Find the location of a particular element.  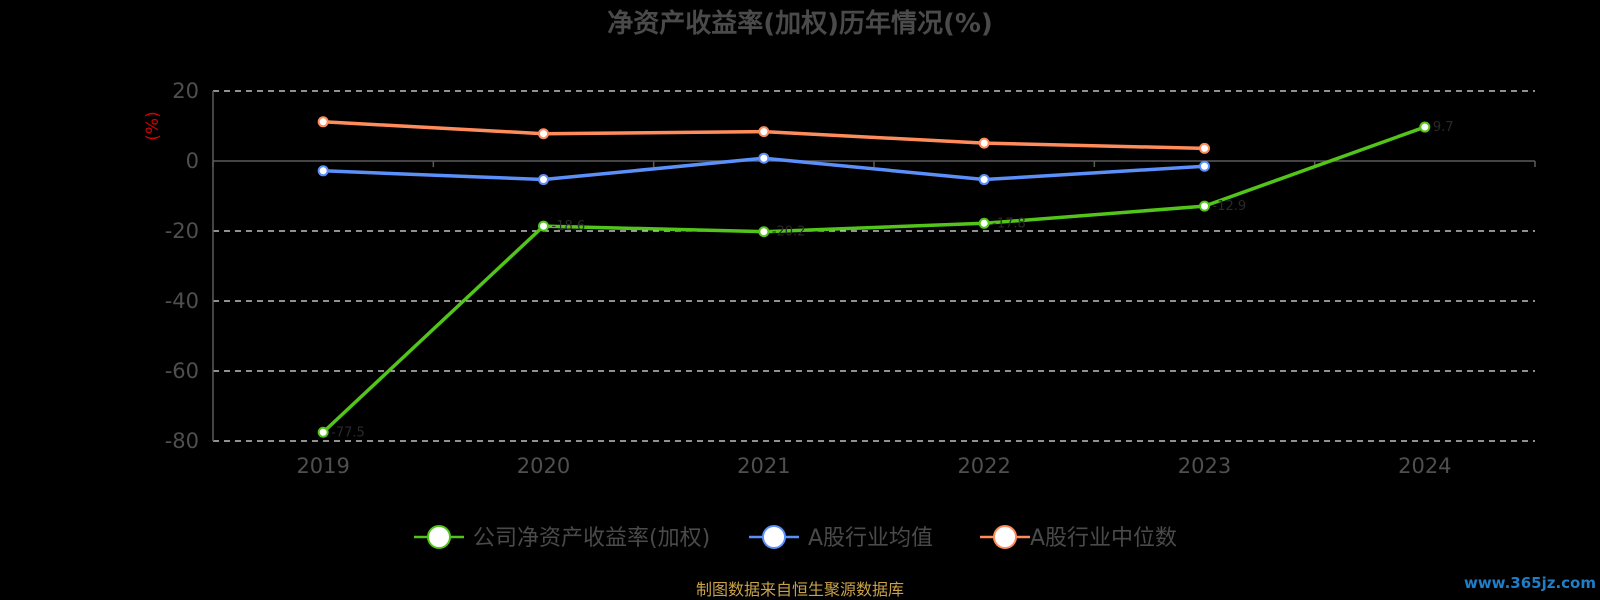

legend: 公司净资产收益率(加权) A股行业均值 A股行业中位数 is located at coordinates (795, 538).